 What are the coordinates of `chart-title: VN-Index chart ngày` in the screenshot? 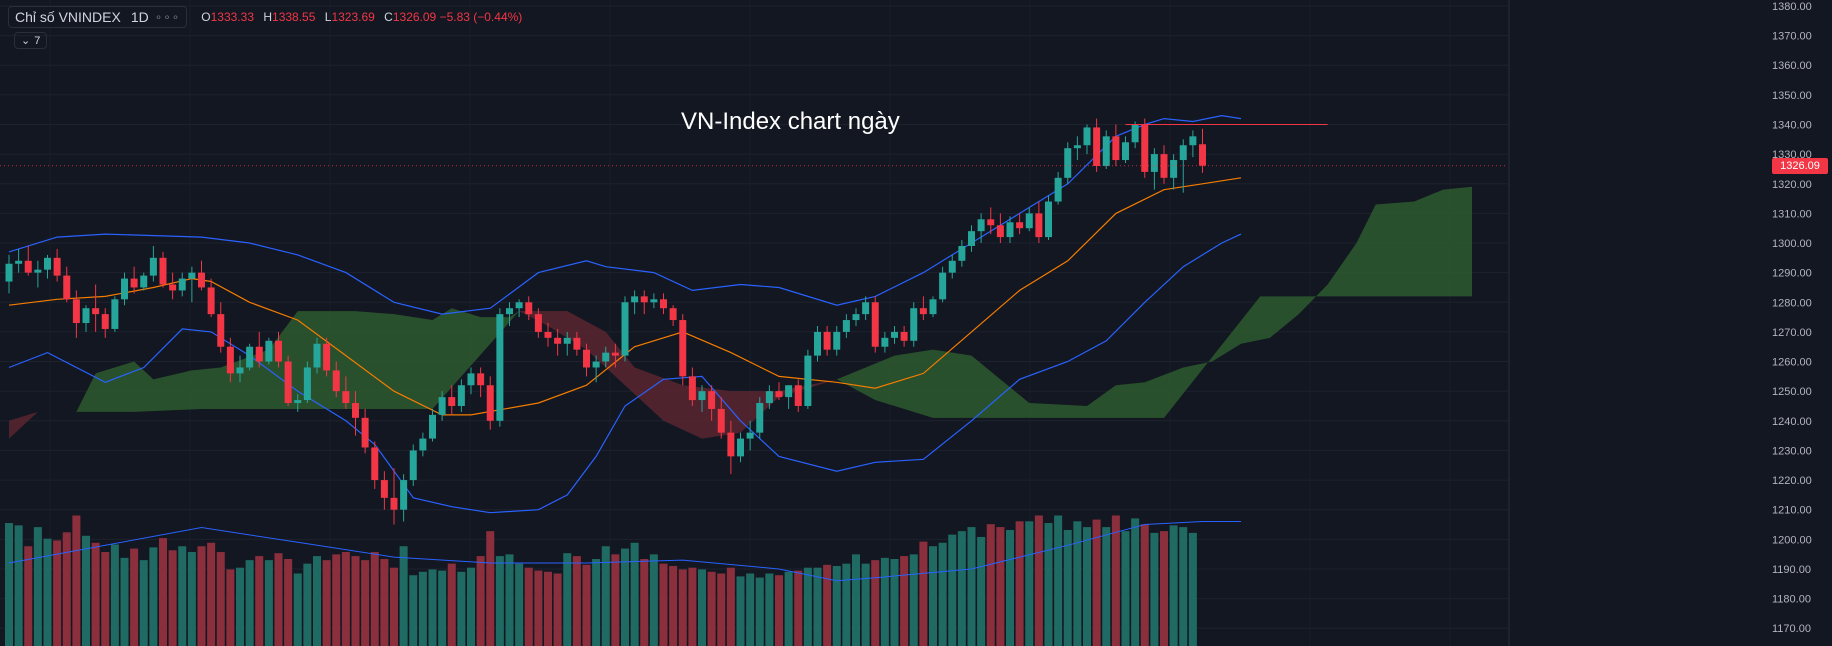 It's located at (790, 121).